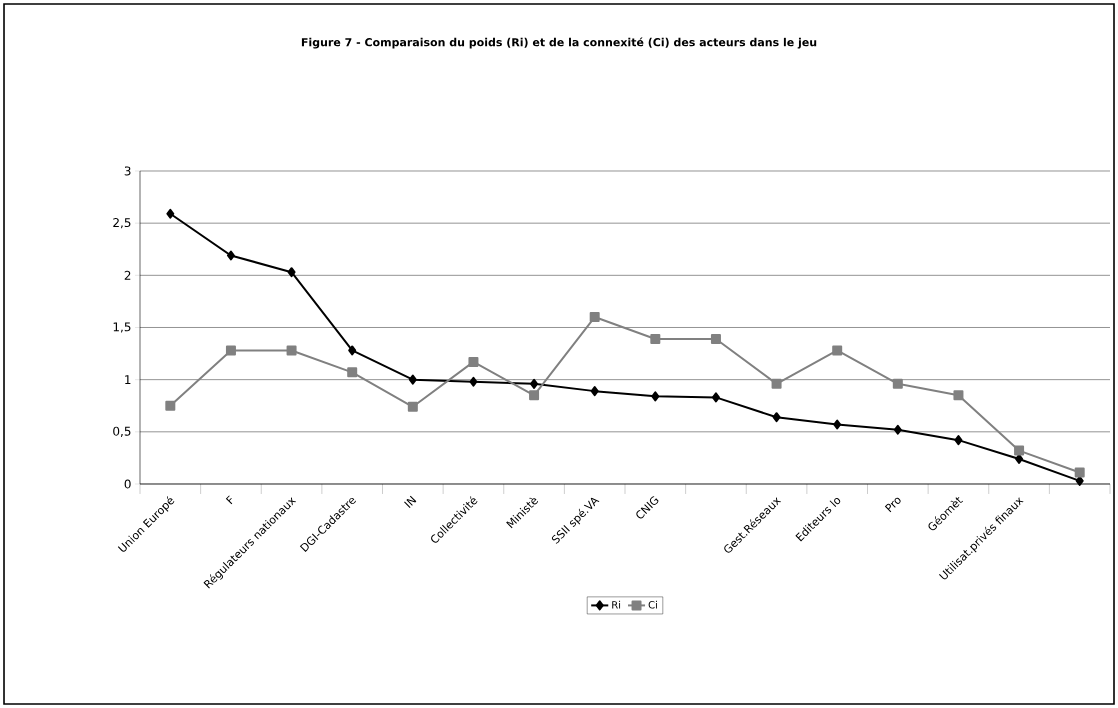  Describe the element at coordinates (127, 171) in the screenshot. I see `y-tick-label: 3` at that location.